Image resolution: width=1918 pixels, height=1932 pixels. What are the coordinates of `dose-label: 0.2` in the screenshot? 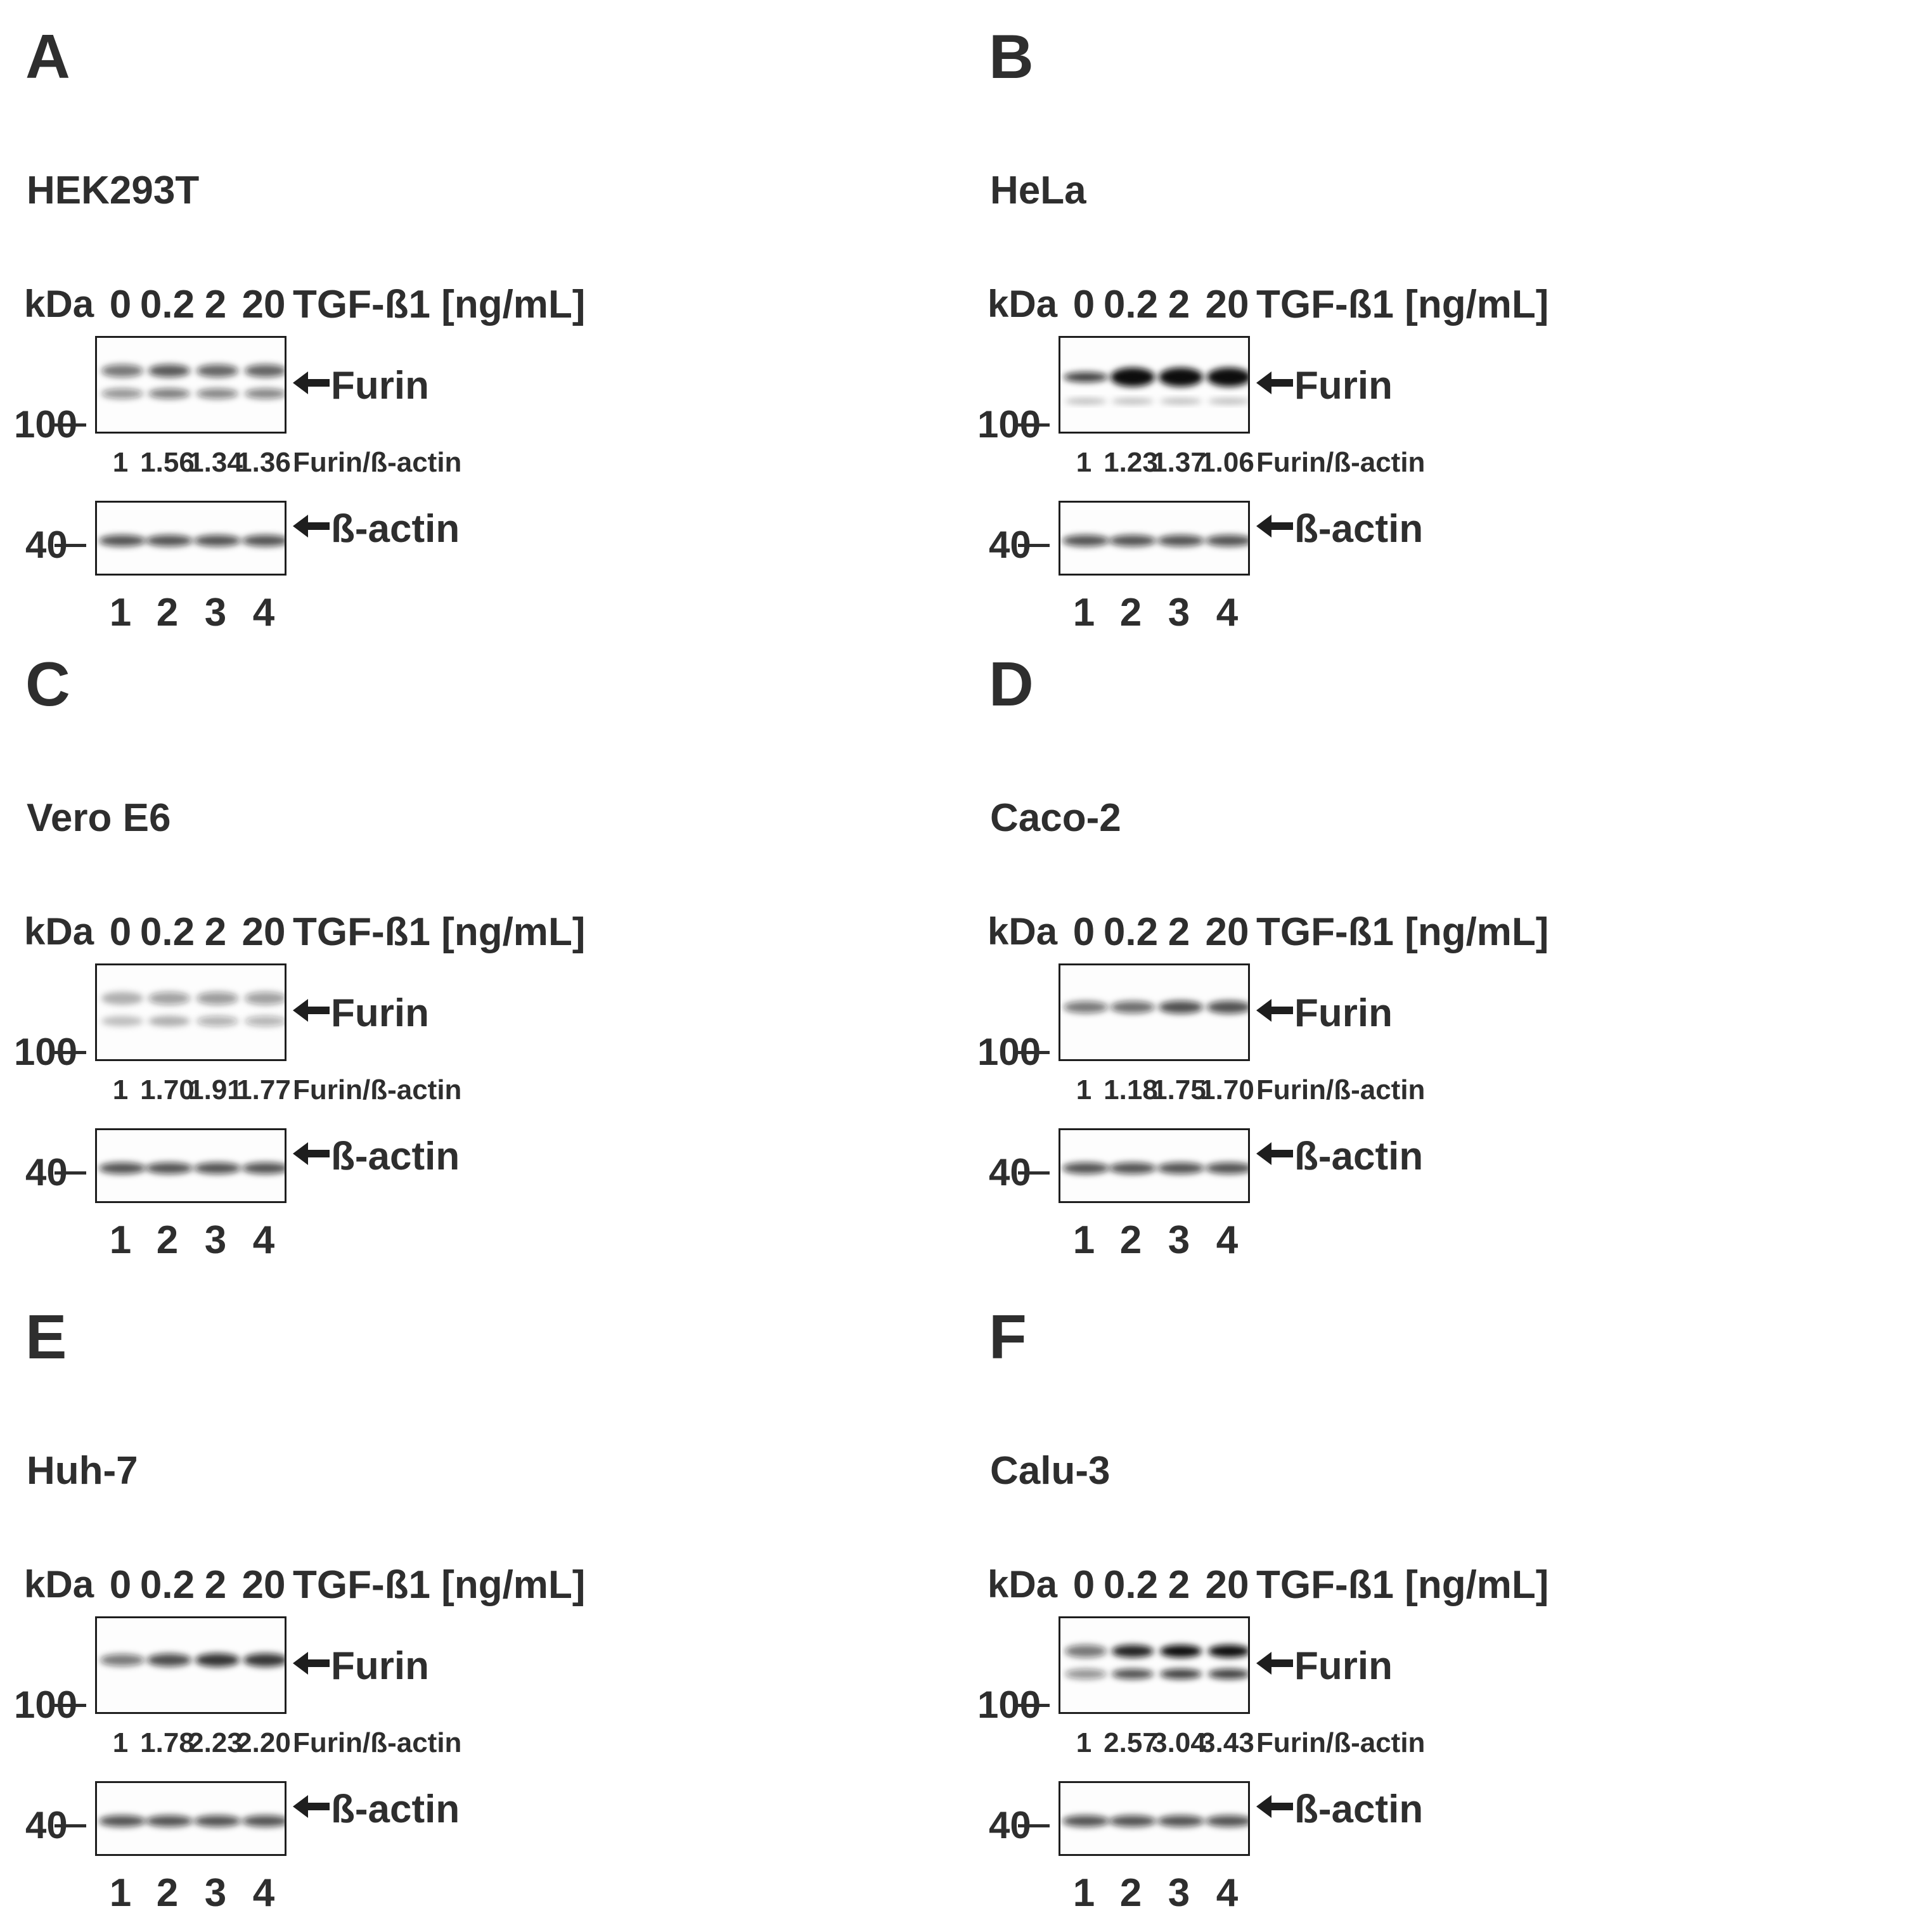 It's located at (1131, 304).